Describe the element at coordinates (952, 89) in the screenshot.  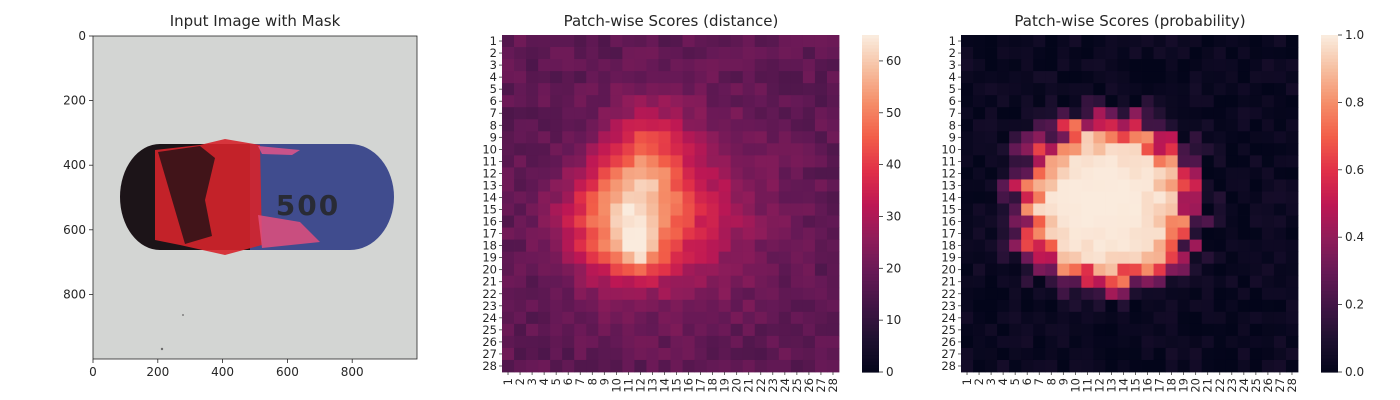
I see `heatmap-y-tick-label: 5` at that location.